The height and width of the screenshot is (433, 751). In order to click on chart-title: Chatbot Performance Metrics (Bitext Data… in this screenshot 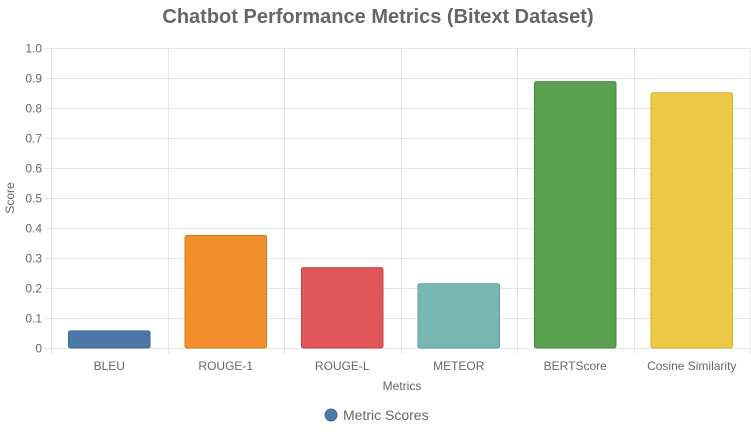, I will do `click(377, 17)`.